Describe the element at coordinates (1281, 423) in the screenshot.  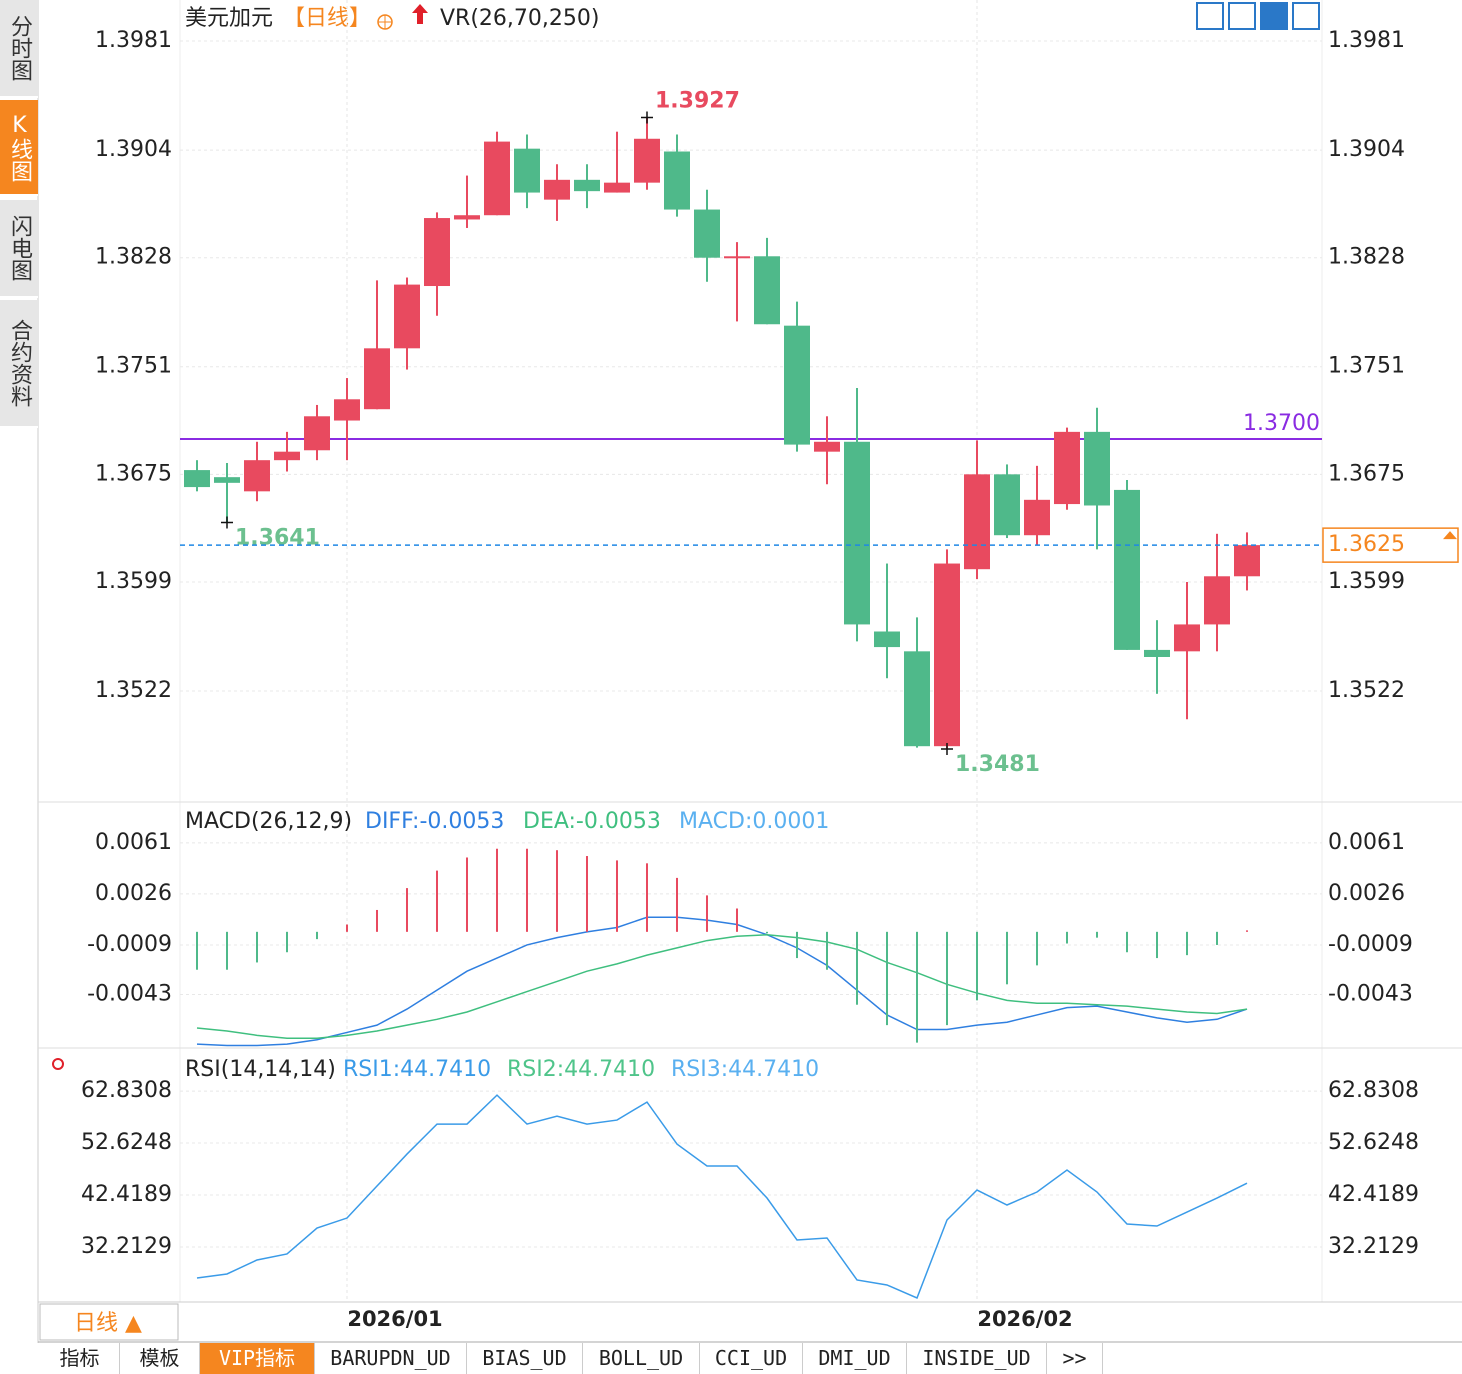
I see `reference-label: 1.3700` at that location.